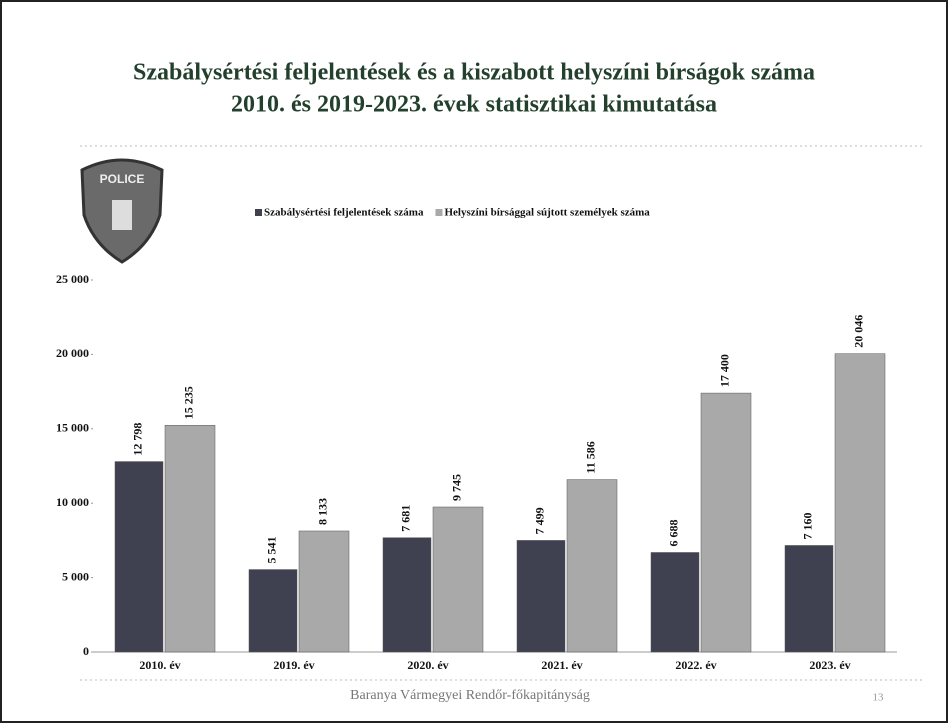  Describe the element at coordinates (457, 487) in the screenshot. I see `value-label: 9 745` at that location.